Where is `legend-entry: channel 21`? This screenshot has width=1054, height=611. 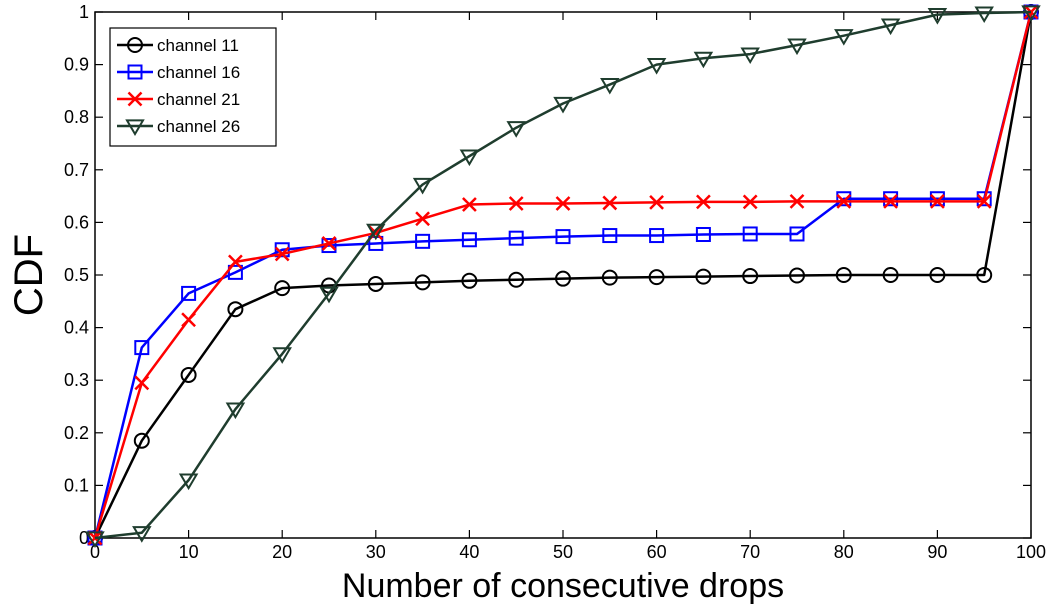
legend-entry: channel 21 is located at coordinates (178, 99).